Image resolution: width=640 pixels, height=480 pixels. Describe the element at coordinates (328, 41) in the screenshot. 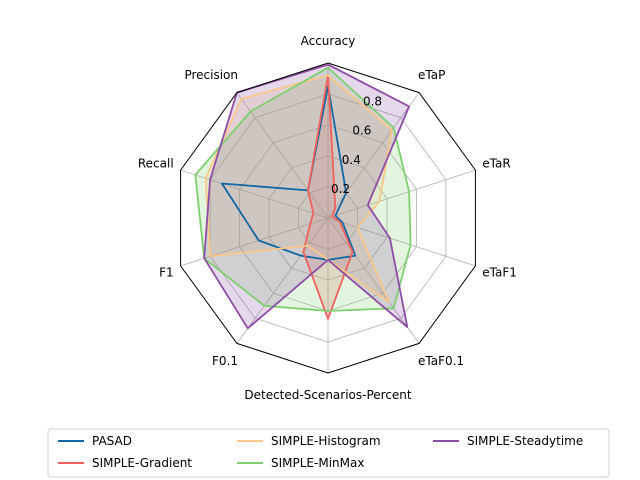

I see `axis-label: Accuracy` at that location.